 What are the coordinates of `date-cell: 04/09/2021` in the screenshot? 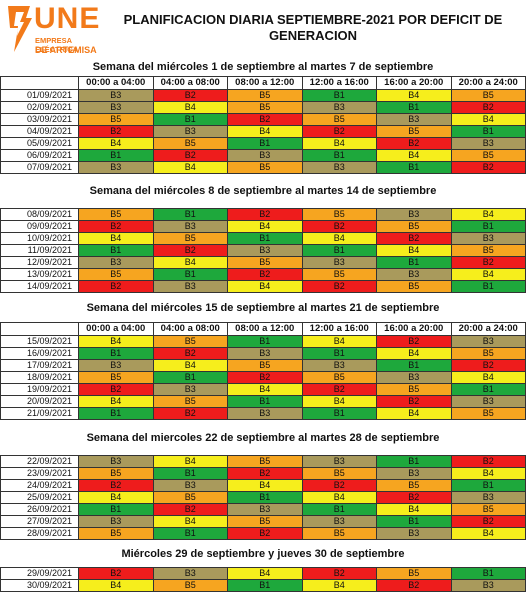 It's located at (40, 132).